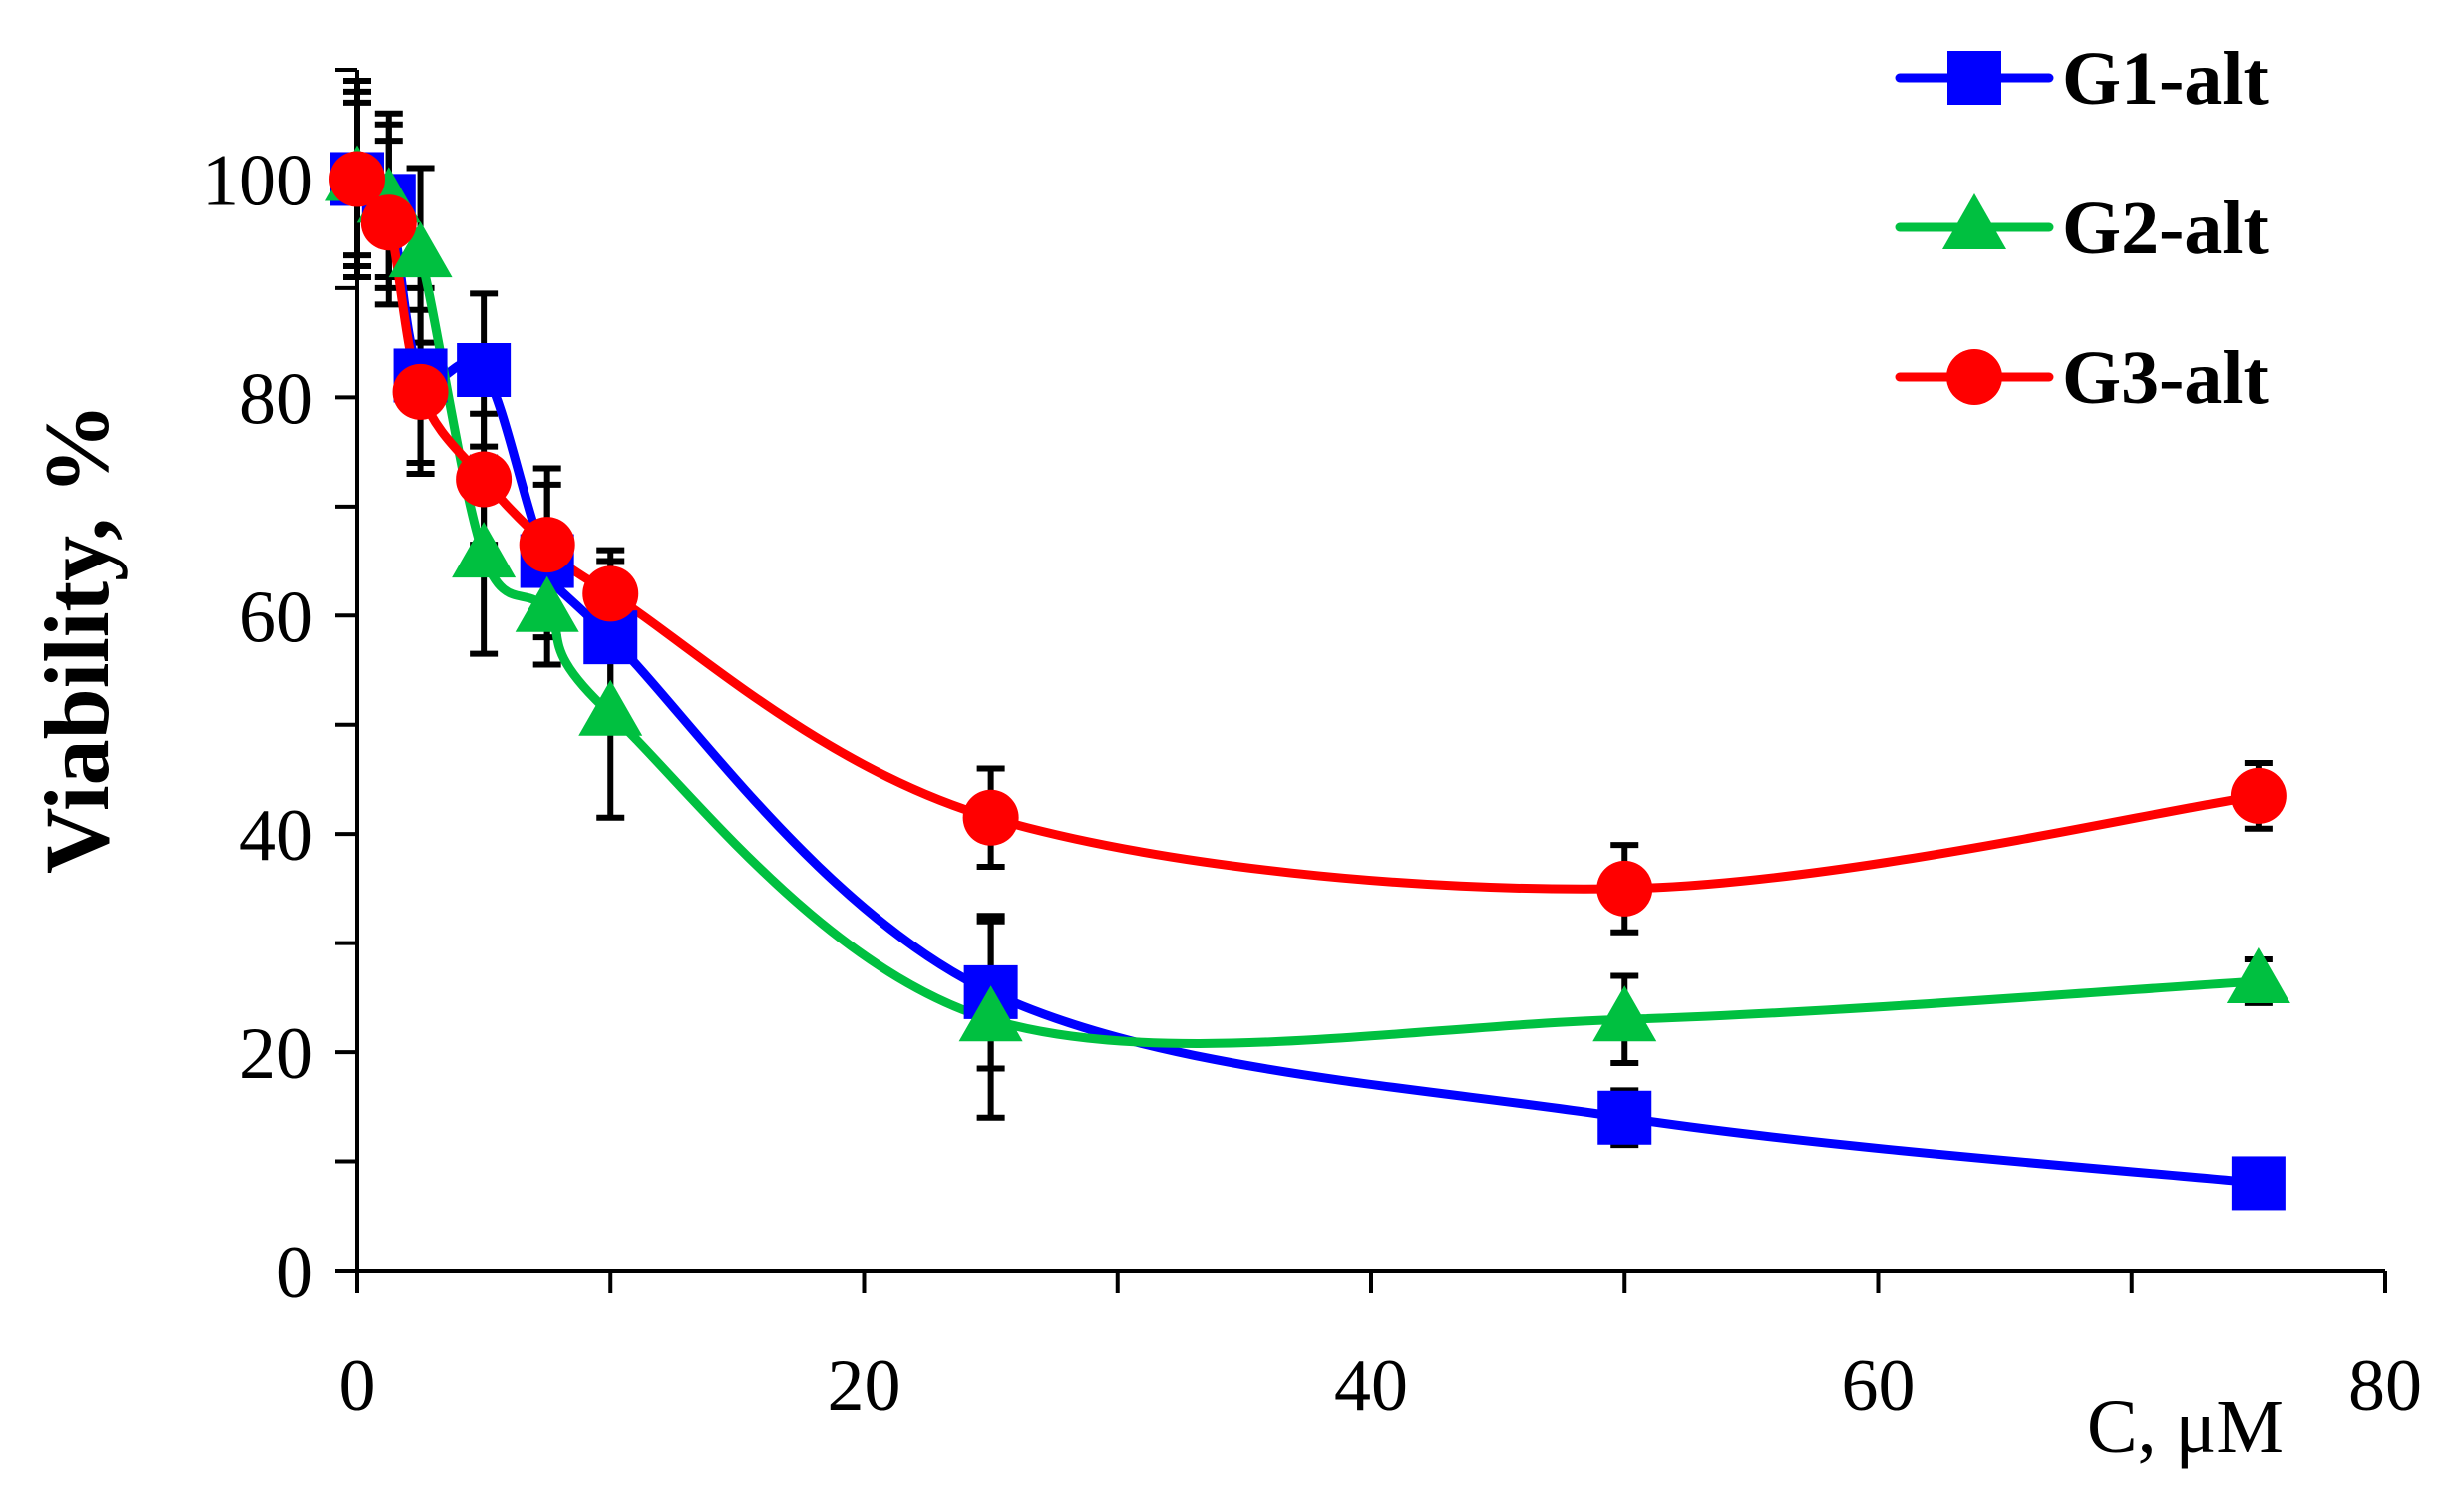 The height and width of the screenshot is (1507, 2464). What do you see at coordinates (276, 399) in the screenshot?
I see `y-tick-label: 80` at bounding box center [276, 399].